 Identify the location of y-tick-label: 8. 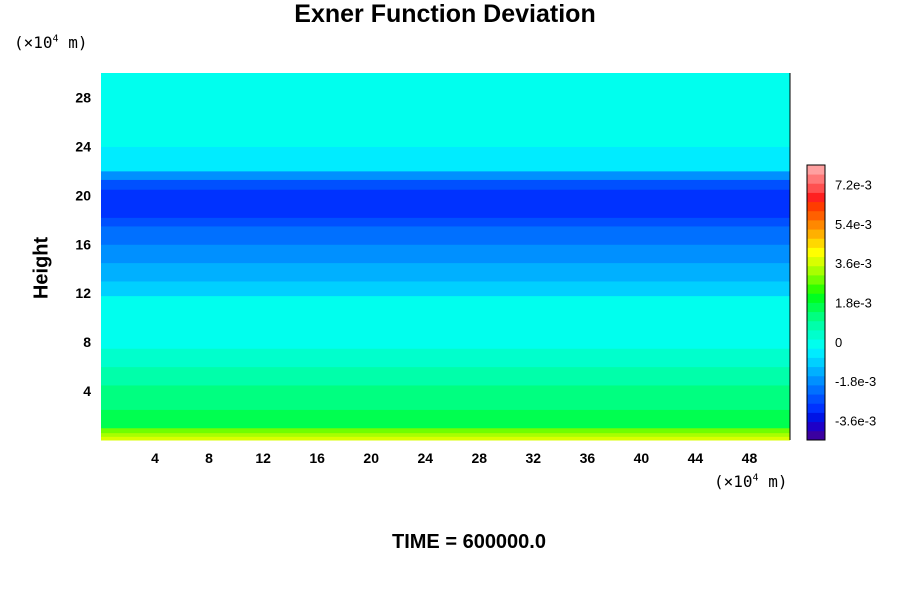
(87, 342).